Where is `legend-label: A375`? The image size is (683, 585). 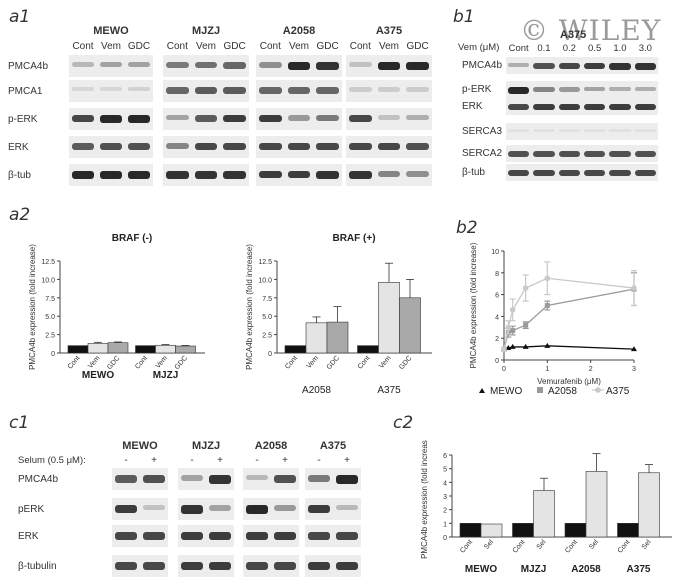 legend-label: A375 is located at coordinates (618, 391).